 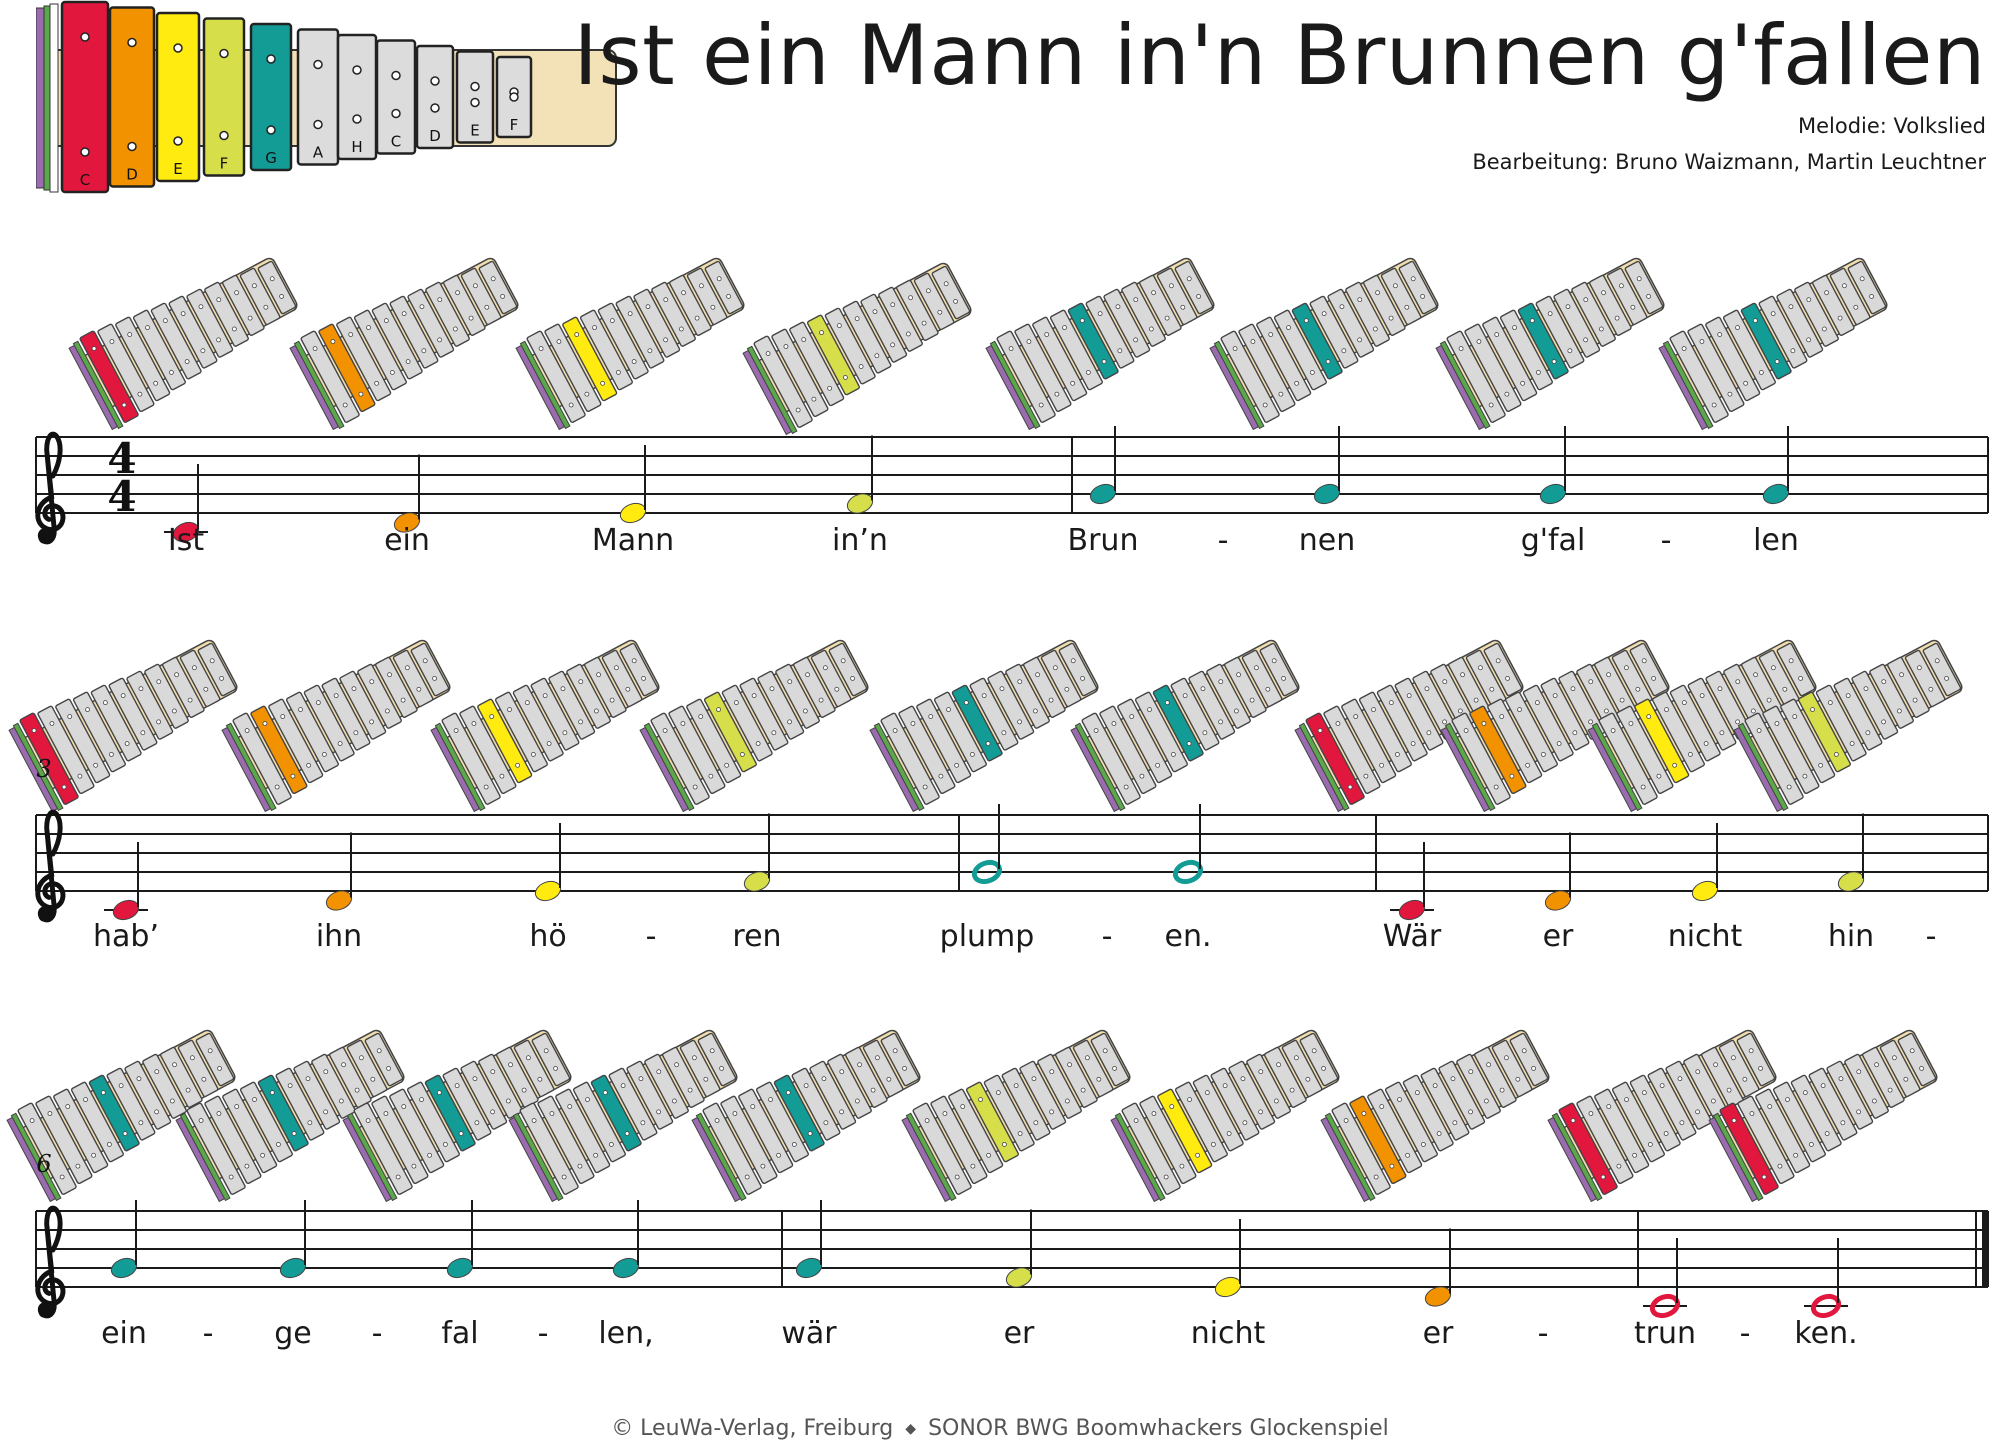 What do you see at coordinates (633, 540) in the screenshot?
I see `lyric: Mann` at bounding box center [633, 540].